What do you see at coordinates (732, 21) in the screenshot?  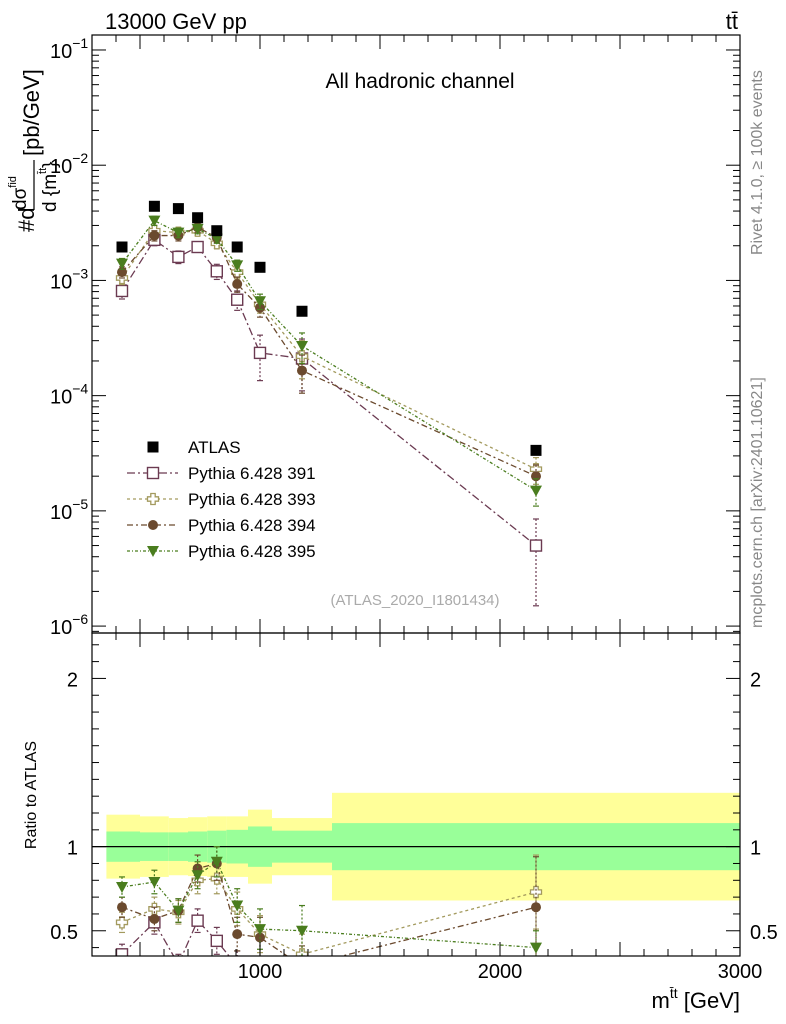 I see `header-process-label: tt̄` at bounding box center [732, 21].